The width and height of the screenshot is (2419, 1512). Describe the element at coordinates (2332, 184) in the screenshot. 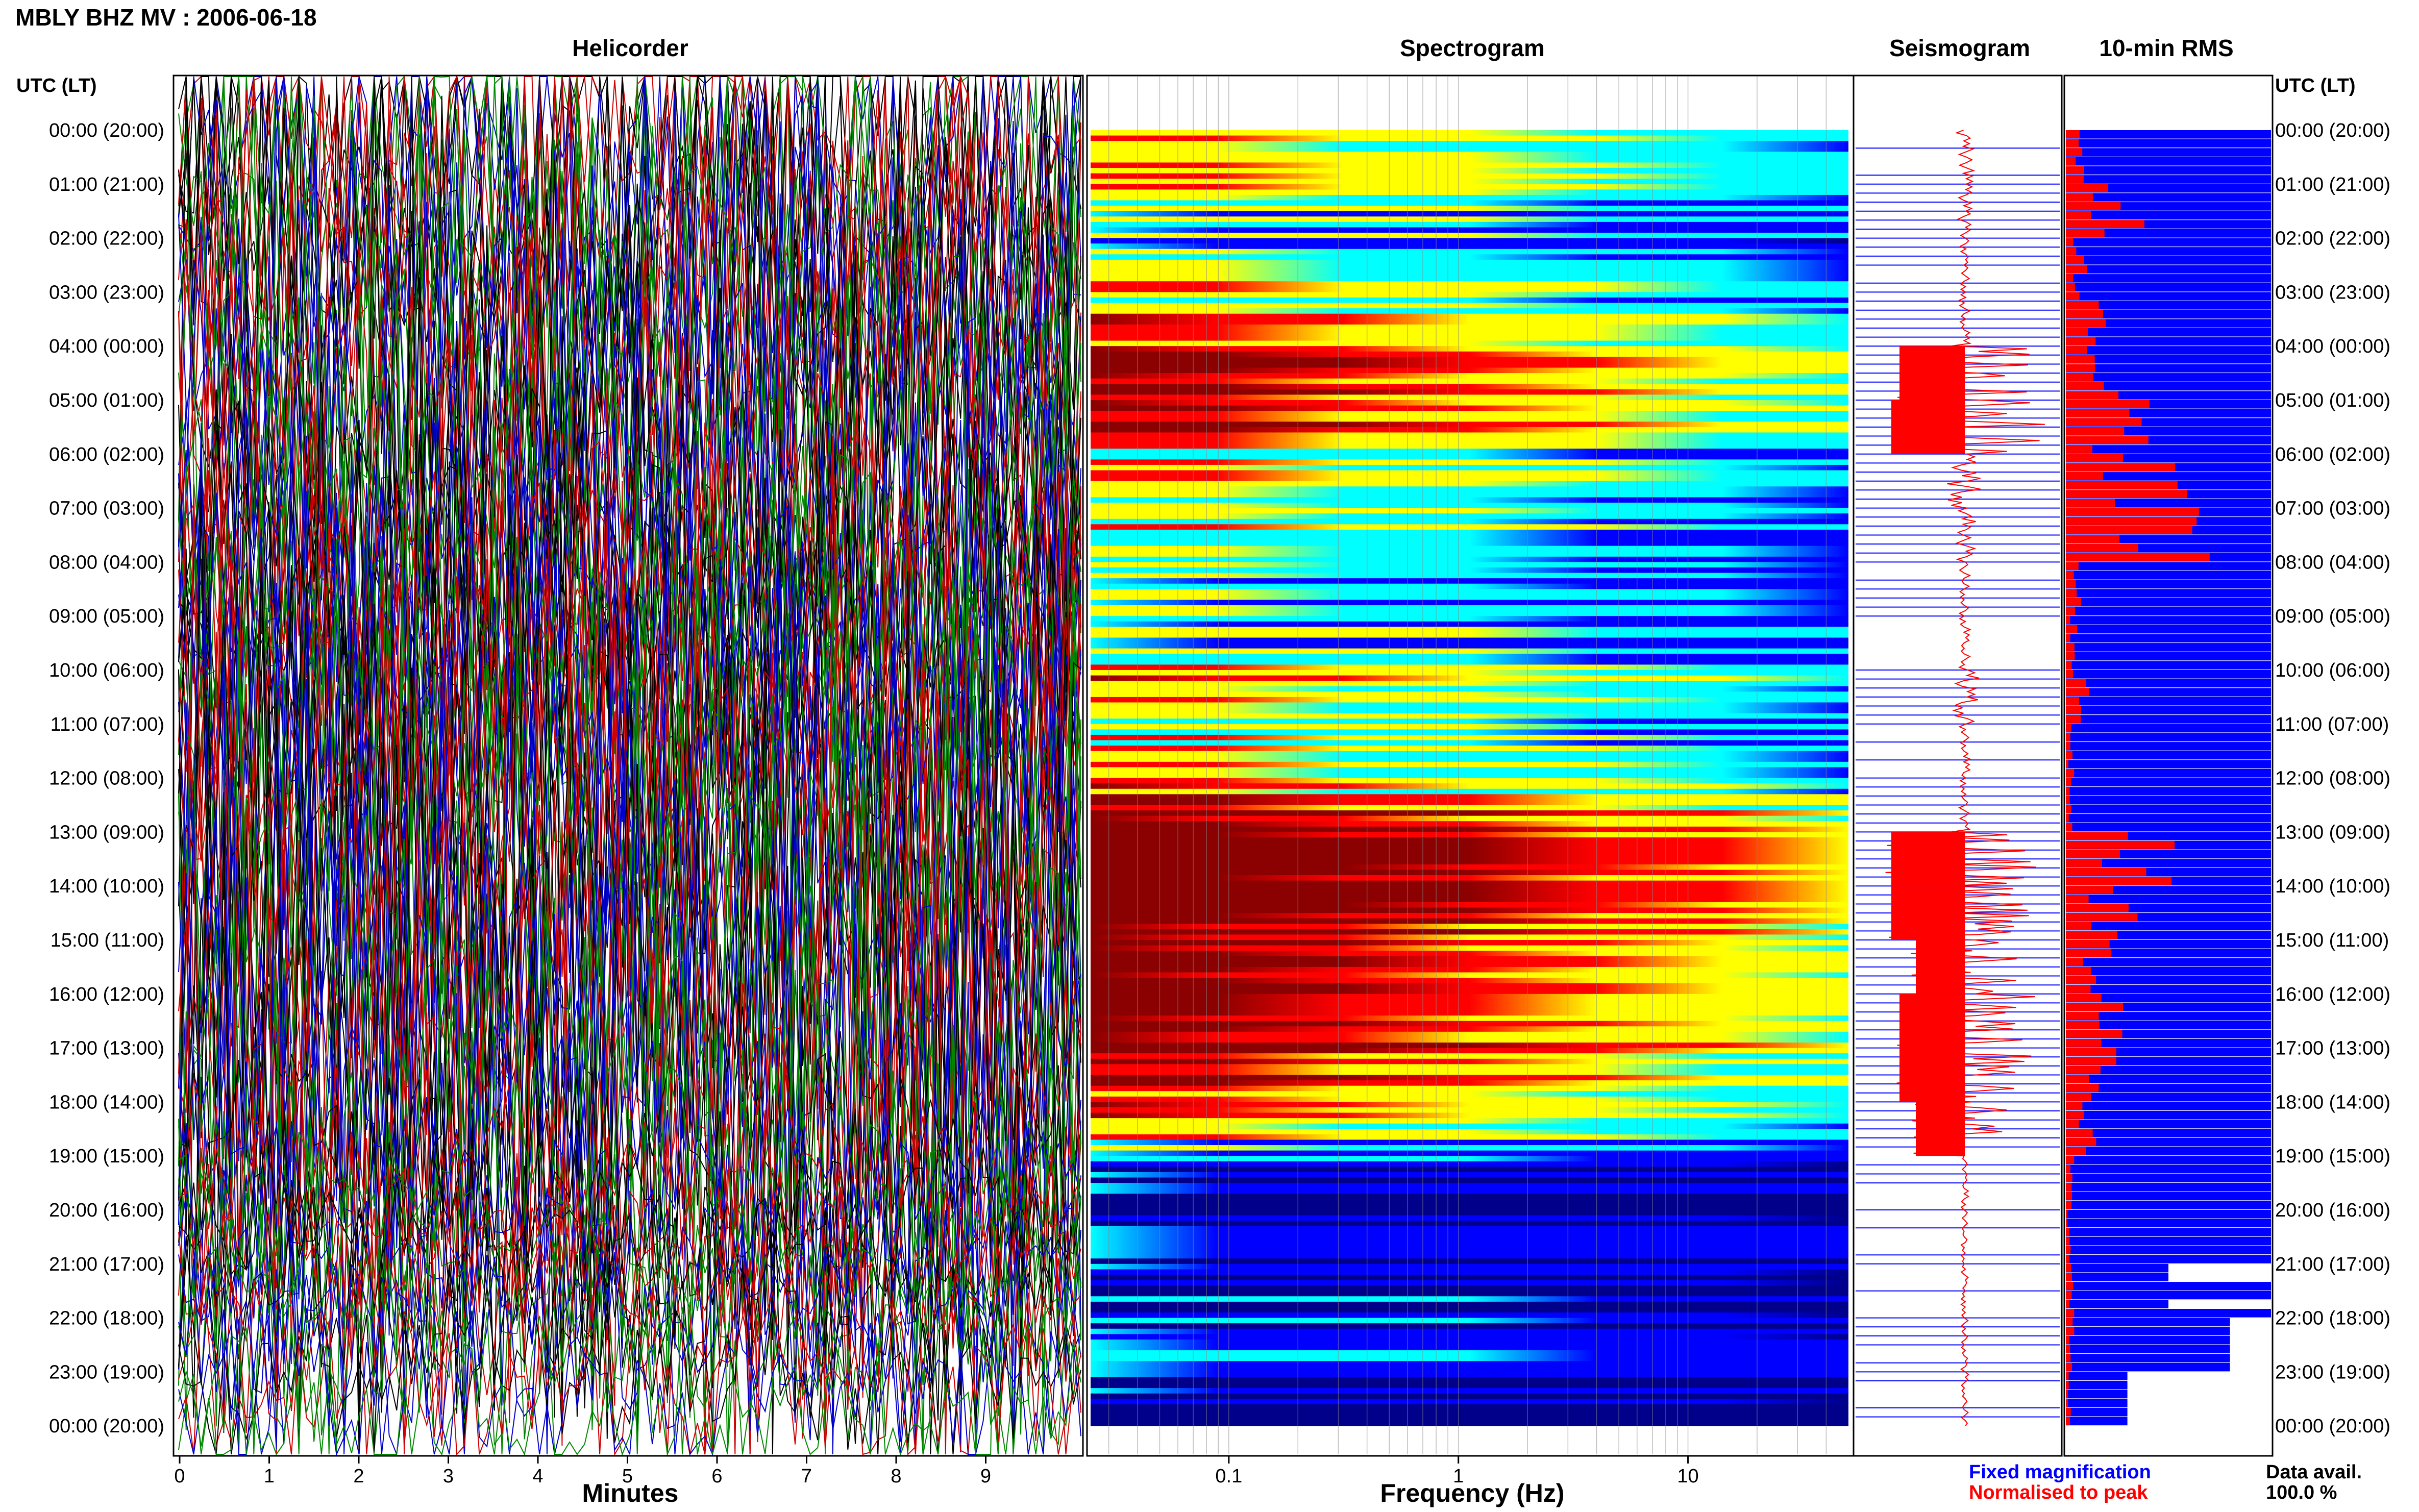

I see `time-label-right: 01:00 (21:00)` at that location.